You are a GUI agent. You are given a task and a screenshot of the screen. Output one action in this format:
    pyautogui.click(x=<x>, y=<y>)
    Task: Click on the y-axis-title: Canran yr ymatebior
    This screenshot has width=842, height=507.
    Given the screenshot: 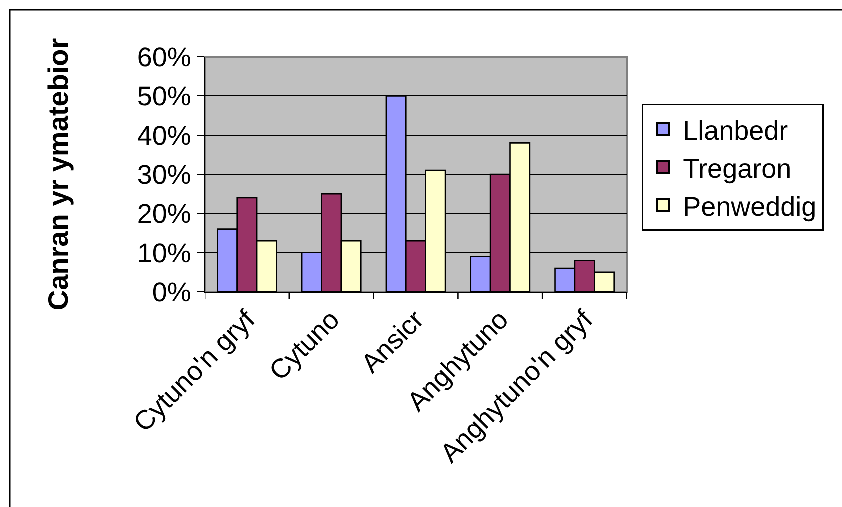 What is the action you would take?
    pyautogui.click(x=58, y=174)
    